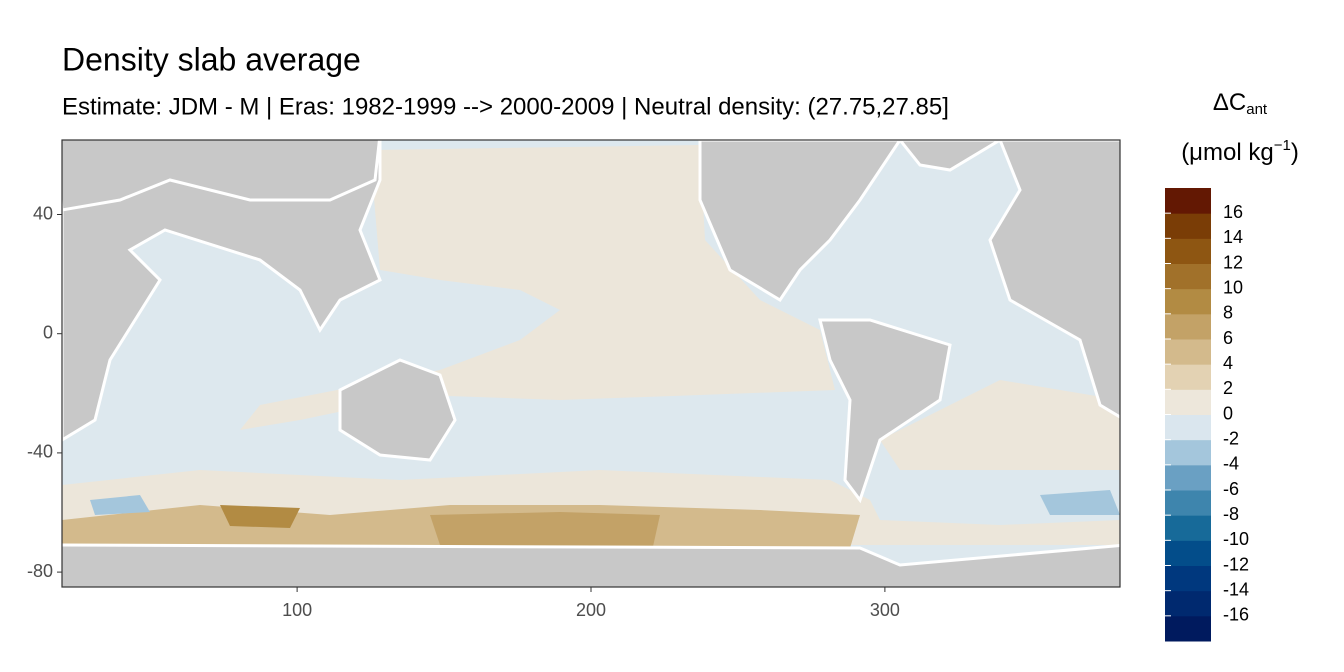  What do you see at coordinates (1233, 262) in the screenshot?
I see `legend-tick-label: 12` at bounding box center [1233, 262].